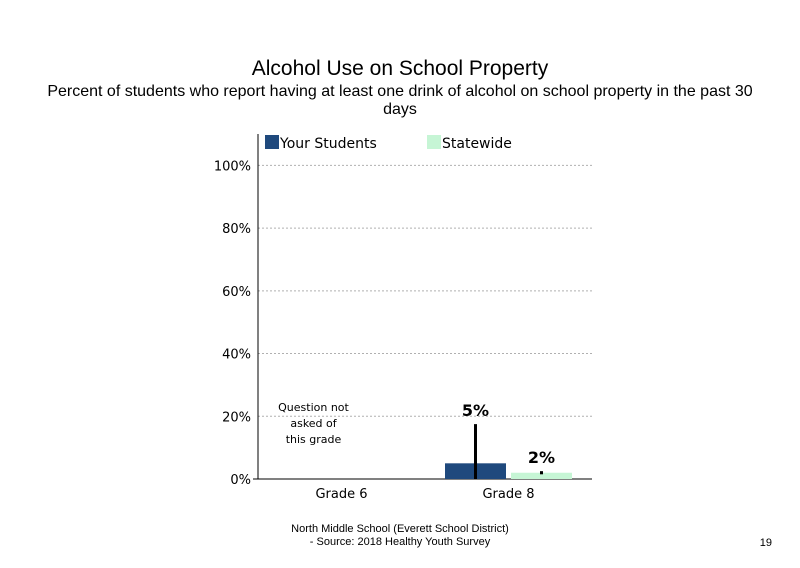 This screenshot has width=800, height=568. What do you see at coordinates (236, 229) in the screenshot?
I see `y-tick-label: 80%` at bounding box center [236, 229].